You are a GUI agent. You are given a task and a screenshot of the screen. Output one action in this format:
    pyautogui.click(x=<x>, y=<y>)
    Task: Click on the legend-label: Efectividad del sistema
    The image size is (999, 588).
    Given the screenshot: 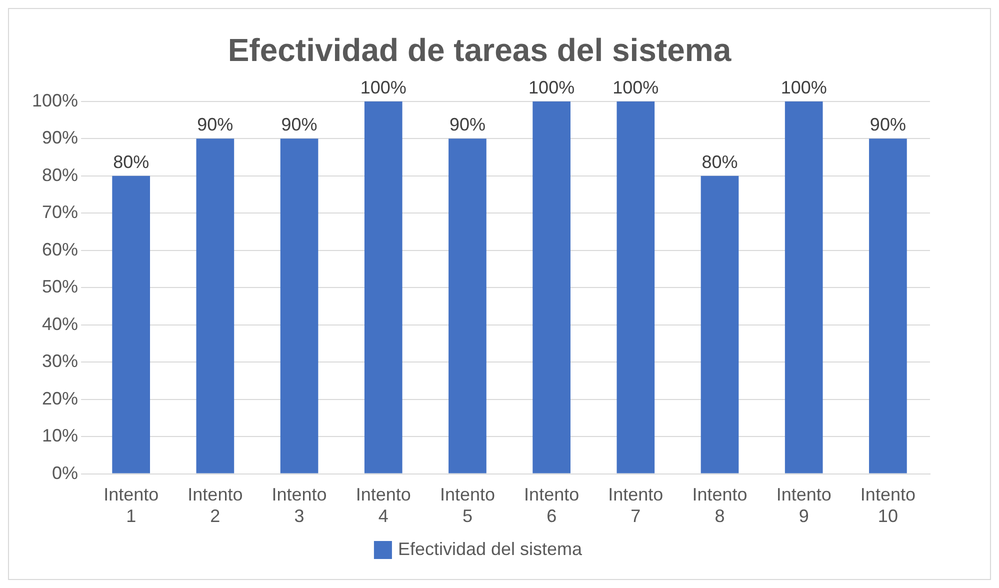 What is the action you would take?
    pyautogui.click(x=491, y=548)
    